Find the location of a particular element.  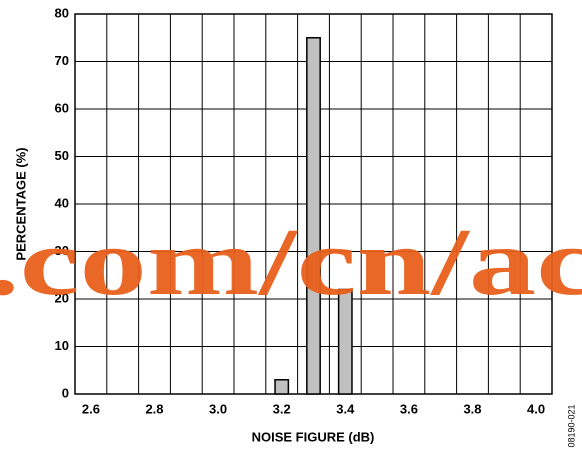

x-tick-label: 2.6 is located at coordinates (91, 408).